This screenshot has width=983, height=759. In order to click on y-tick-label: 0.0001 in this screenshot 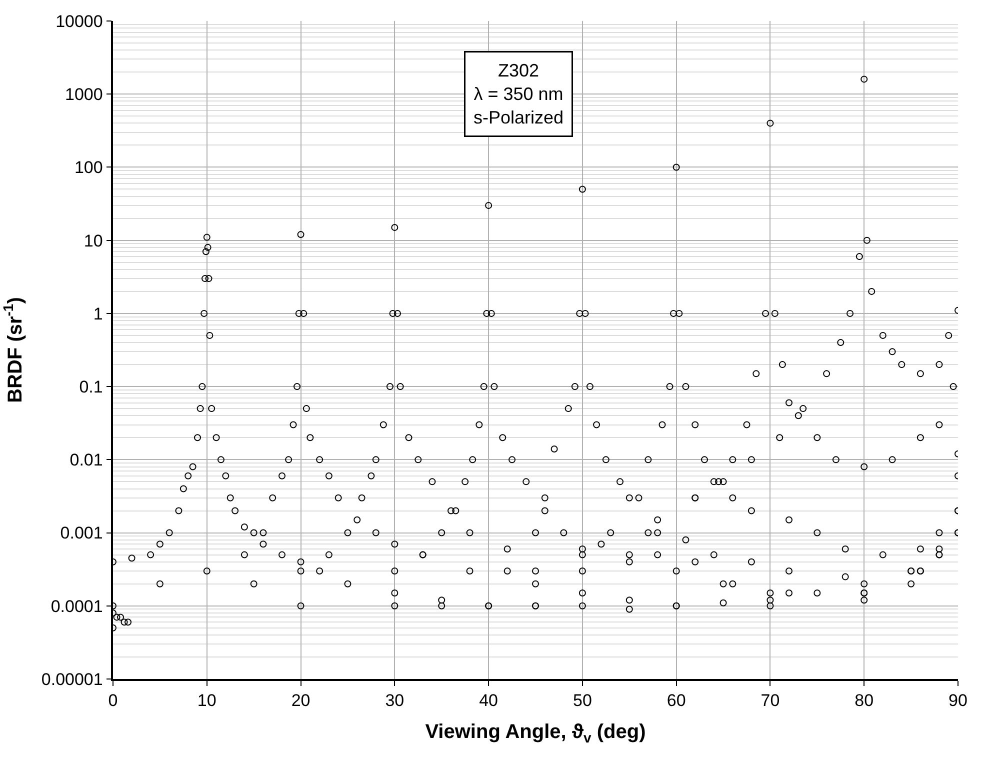, I will do `click(76, 606)`.